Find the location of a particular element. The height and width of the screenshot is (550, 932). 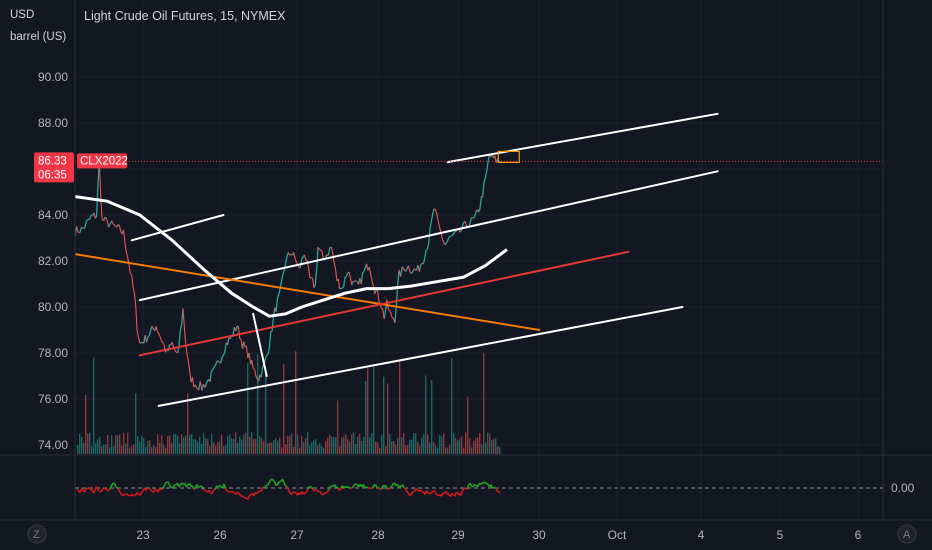

zoom-button-glyph: Z is located at coordinates (36, 535).